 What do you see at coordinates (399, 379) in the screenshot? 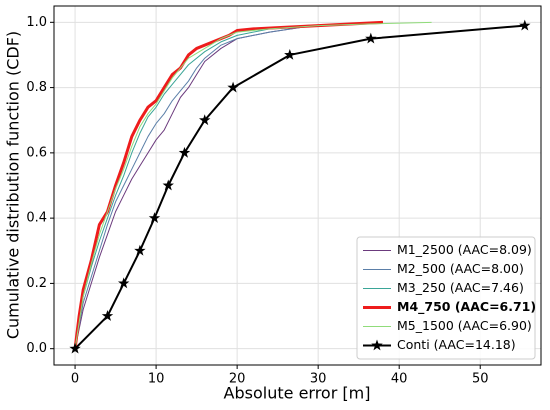
I see `x-tick-label: 40` at bounding box center [399, 379].